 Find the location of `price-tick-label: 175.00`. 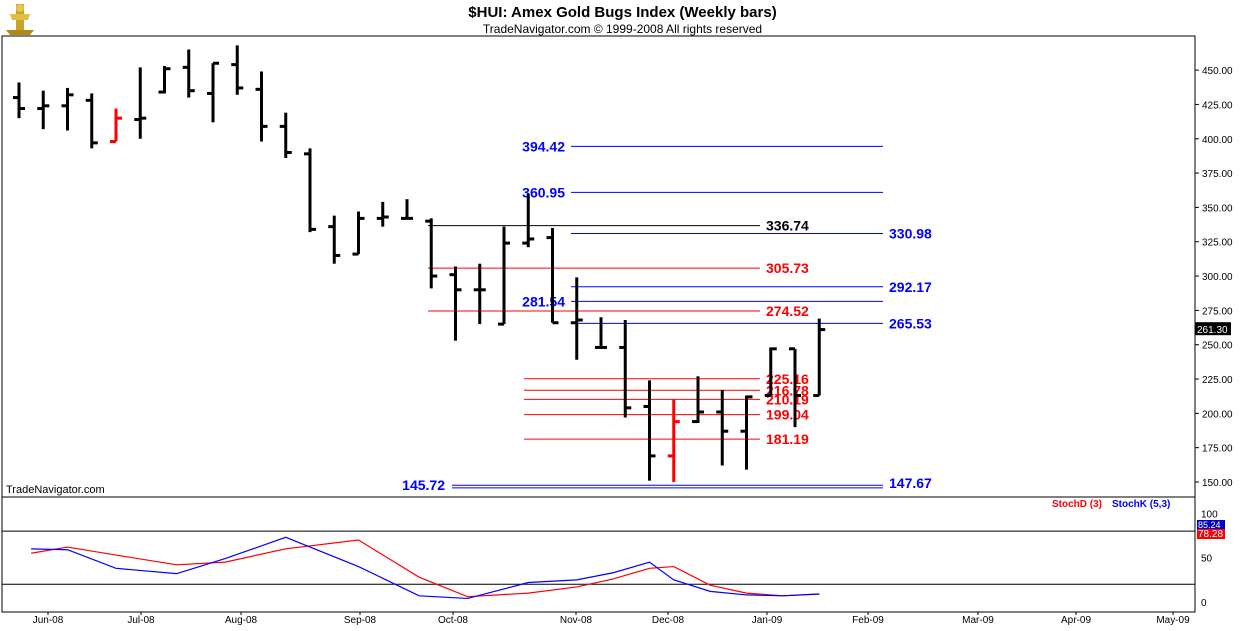

price-tick-label: 175.00 is located at coordinates (1217, 449).